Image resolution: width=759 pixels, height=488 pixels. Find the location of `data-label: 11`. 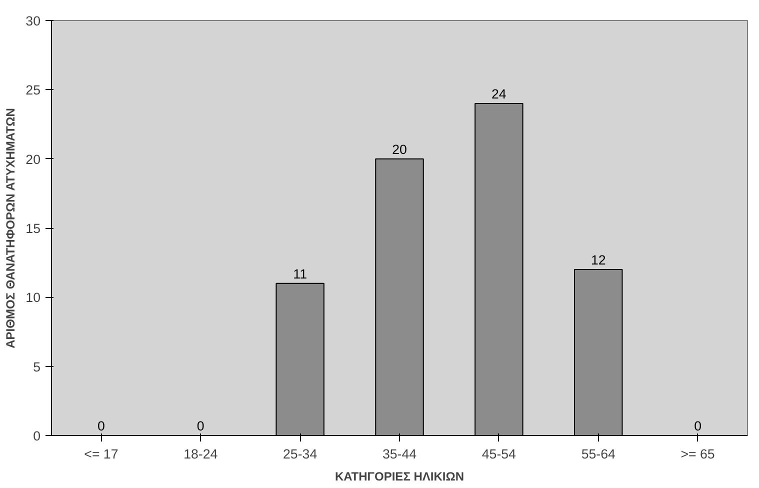

data-label: 11 is located at coordinates (300, 274).